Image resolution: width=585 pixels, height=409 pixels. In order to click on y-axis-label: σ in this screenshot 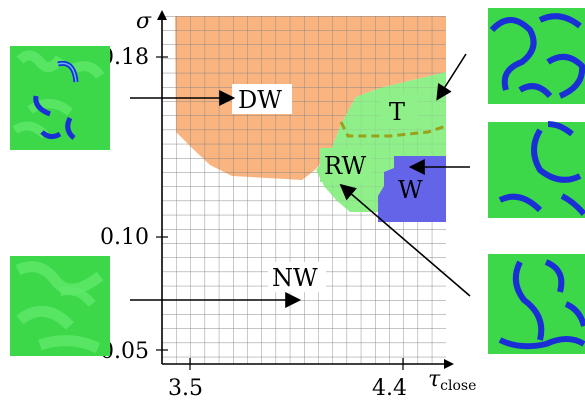, I will do `click(144, 21)`.